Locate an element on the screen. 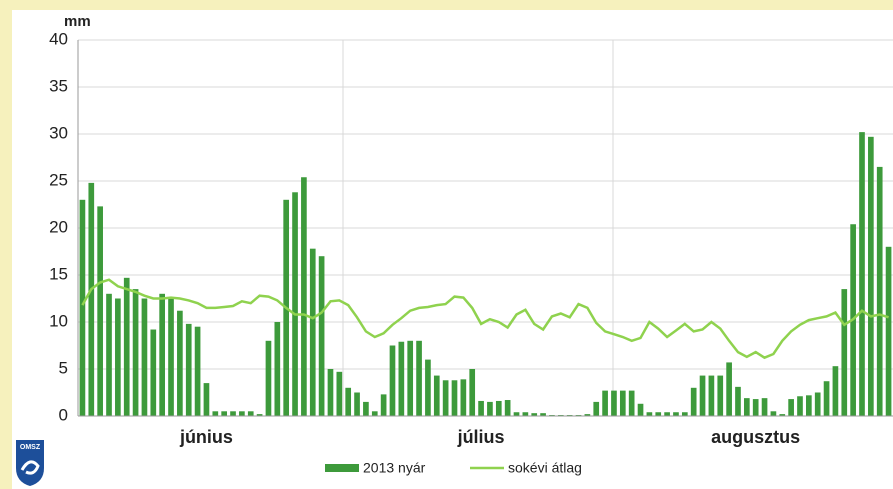 The width and height of the screenshot is (893, 489). y-tick-label: 40 is located at coordinates (58, 38).